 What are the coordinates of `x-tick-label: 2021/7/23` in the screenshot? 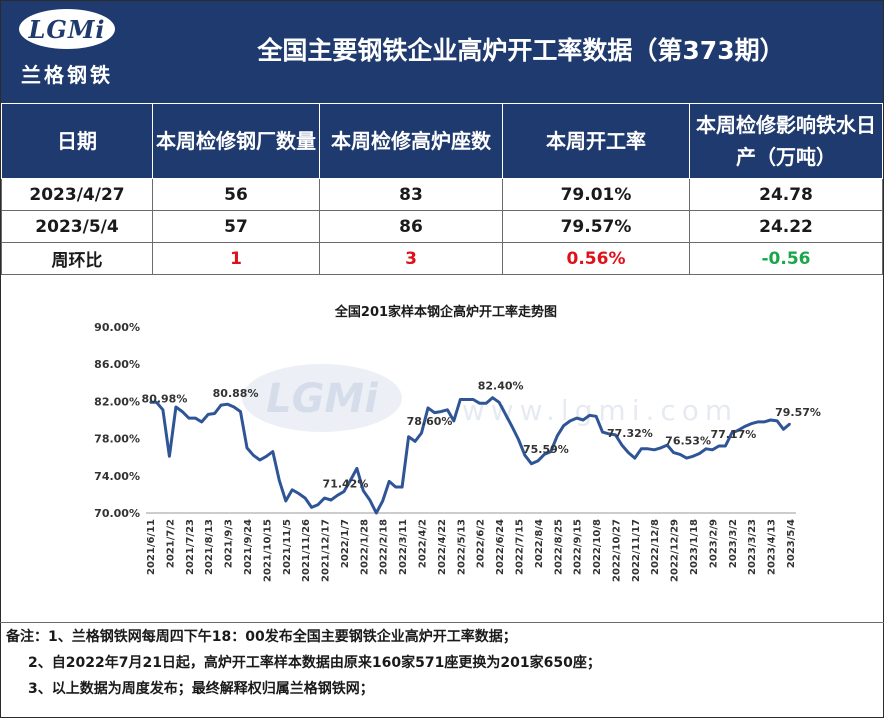 It's located at (190, 547).